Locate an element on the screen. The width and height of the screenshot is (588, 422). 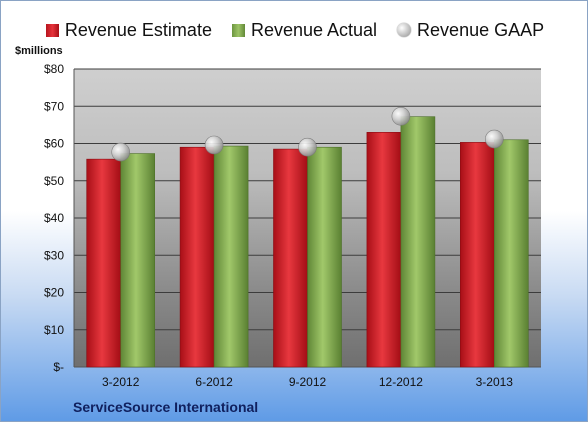
x-tick-label: 3-2013 is located at coordinates (495, 382).